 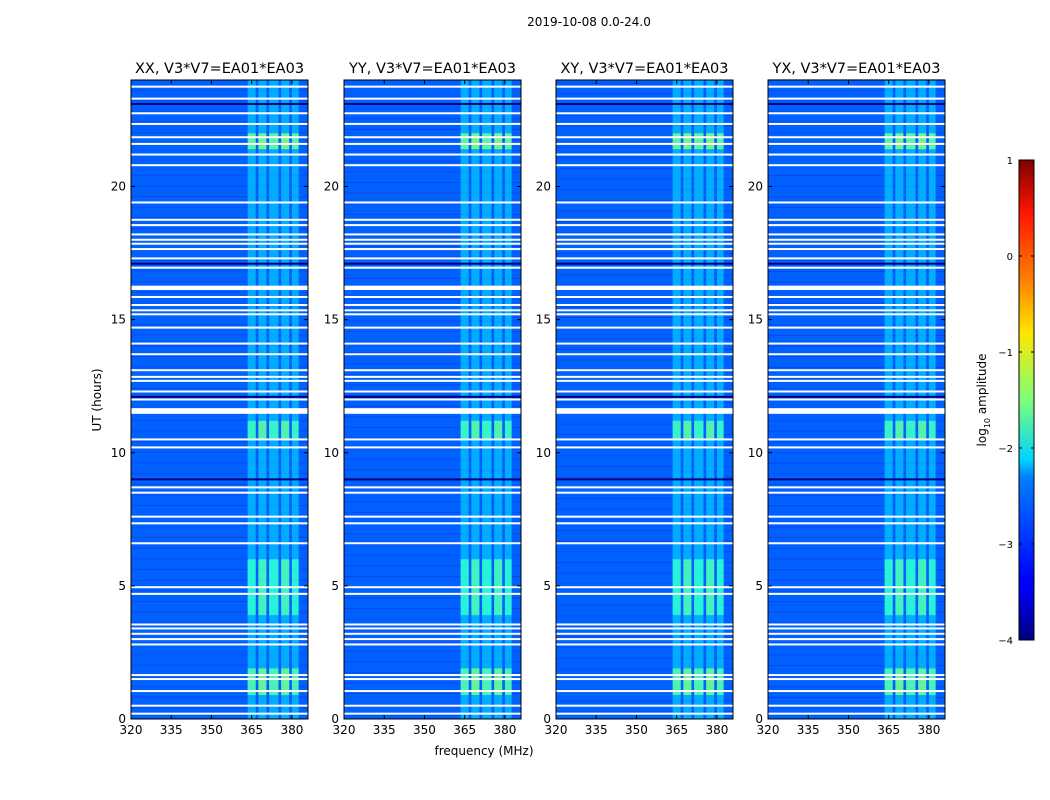 What do you see at coordinates (808, 730) in the screenshot?
I see `x-tick-label: 335` at bounding box center [808, 730].